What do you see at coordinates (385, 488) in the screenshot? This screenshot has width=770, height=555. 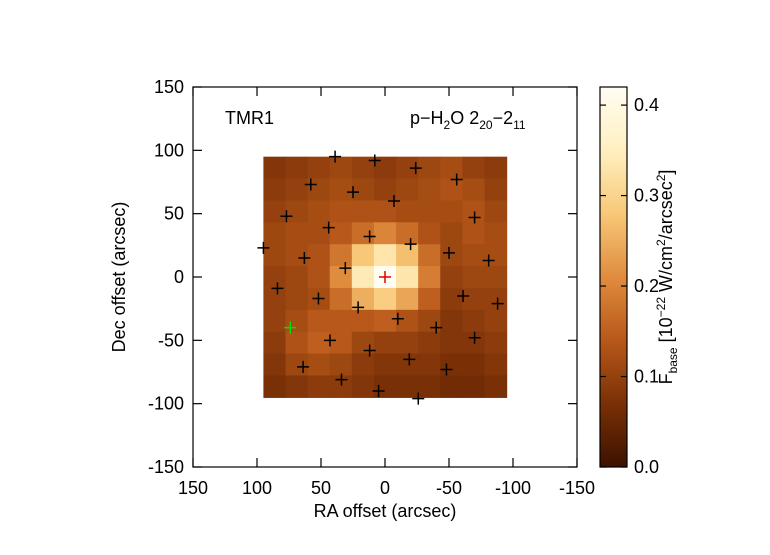 I see `x-tick-label: 0` at bounding box center [385, 488].